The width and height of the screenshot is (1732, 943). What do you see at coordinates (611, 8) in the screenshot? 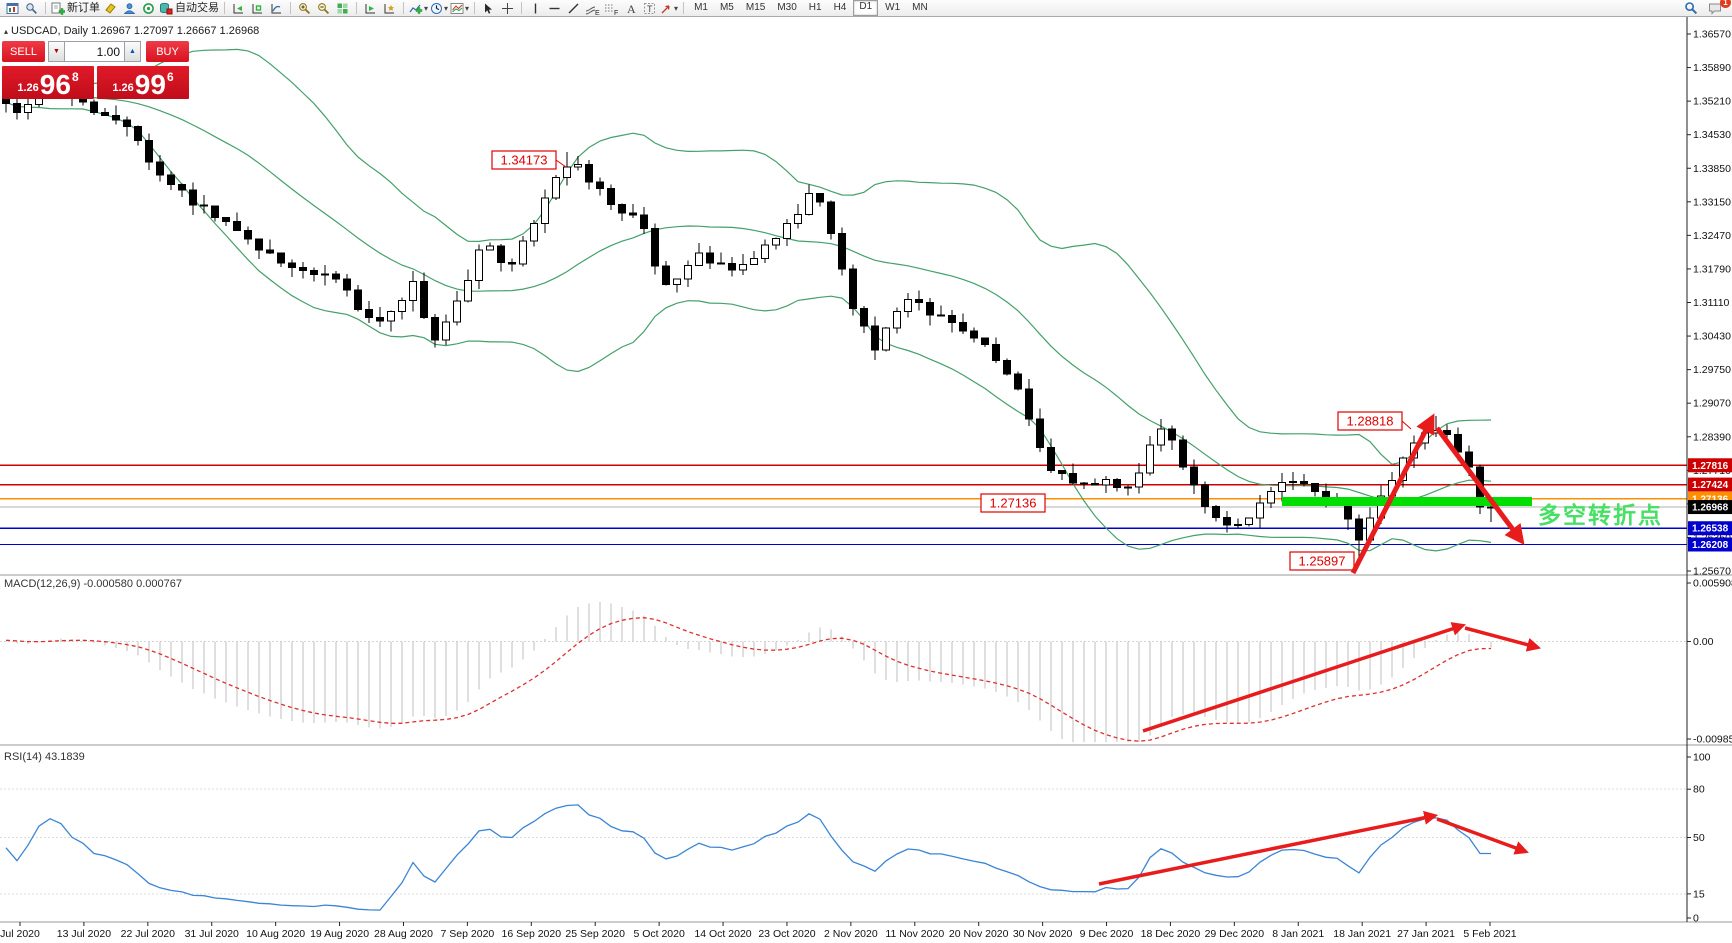
I see `fibonacci-tool-icon: F` at bounding box center [611, 8].